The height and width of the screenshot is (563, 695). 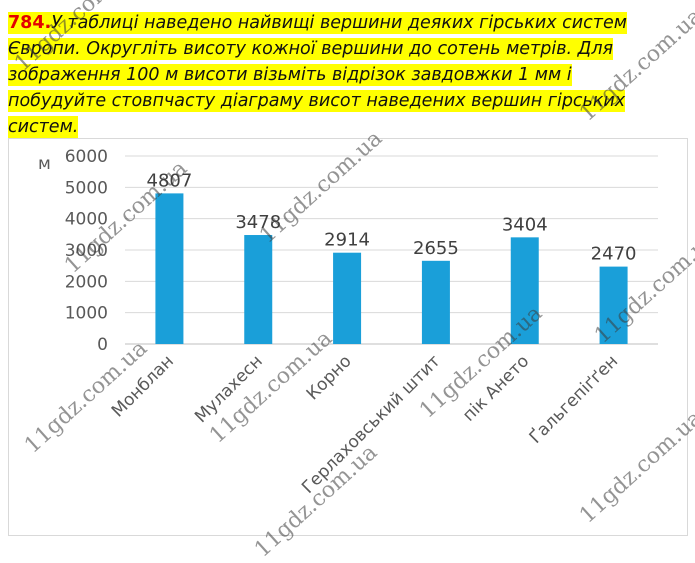 I want to click on y-tick-label: 2000, so click(x=86, y=282).